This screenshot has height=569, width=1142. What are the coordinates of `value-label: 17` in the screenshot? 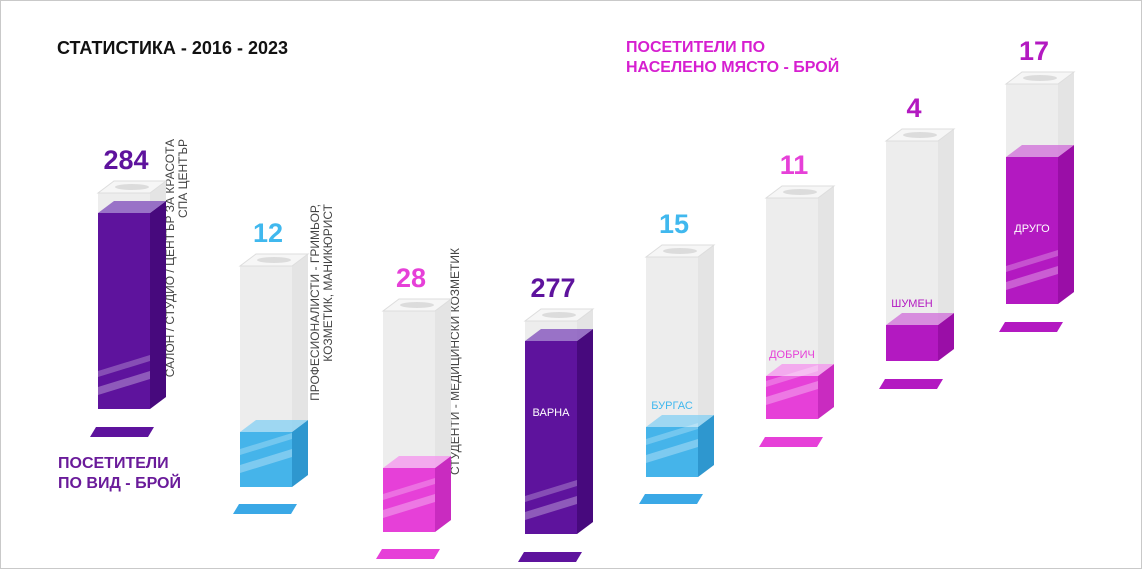 It's located at (1034, 51).